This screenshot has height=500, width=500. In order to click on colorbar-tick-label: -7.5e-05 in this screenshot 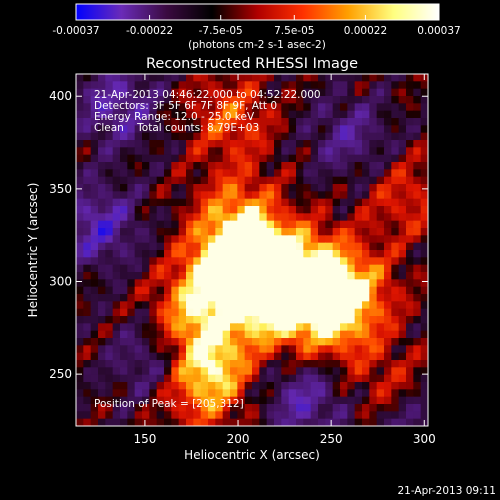, I will do `click(221, 31)`.